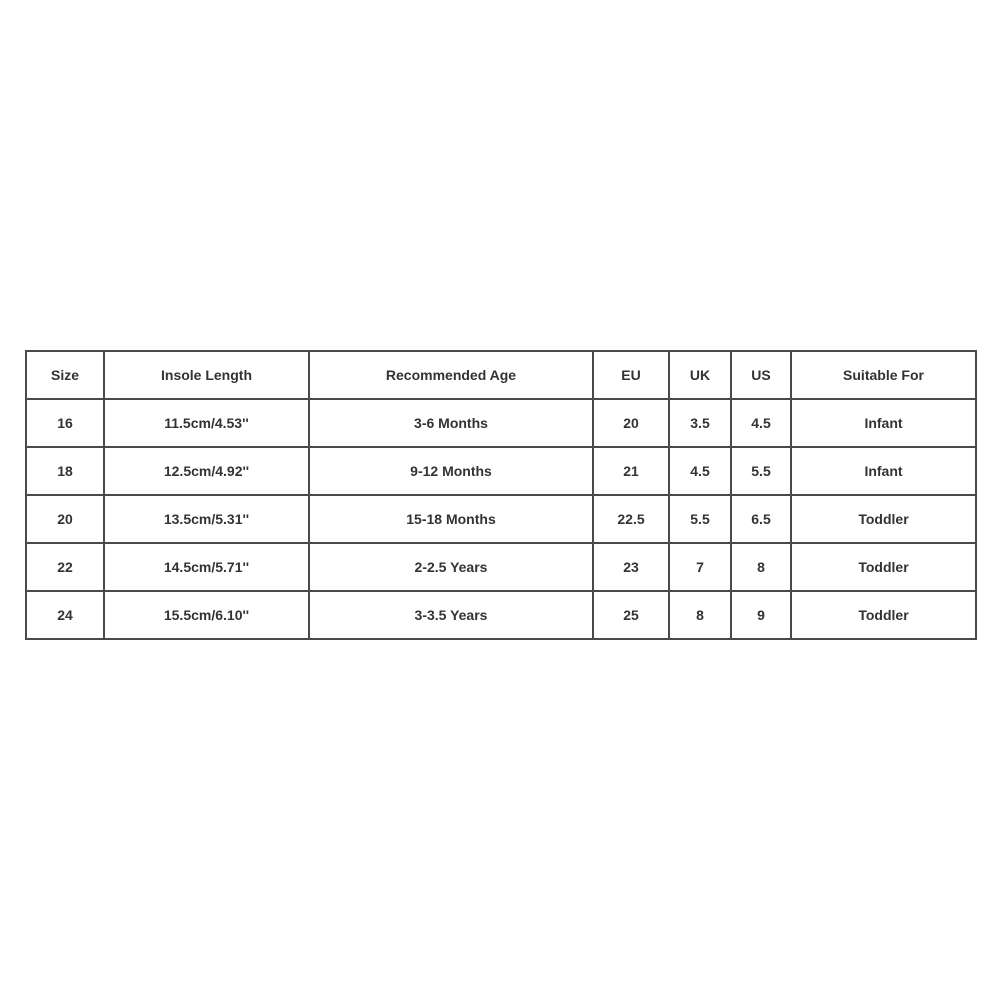 The width and height of the screenshot is (1000, 1000). I want to click on cell-us: 6.5, so click(761, 519).